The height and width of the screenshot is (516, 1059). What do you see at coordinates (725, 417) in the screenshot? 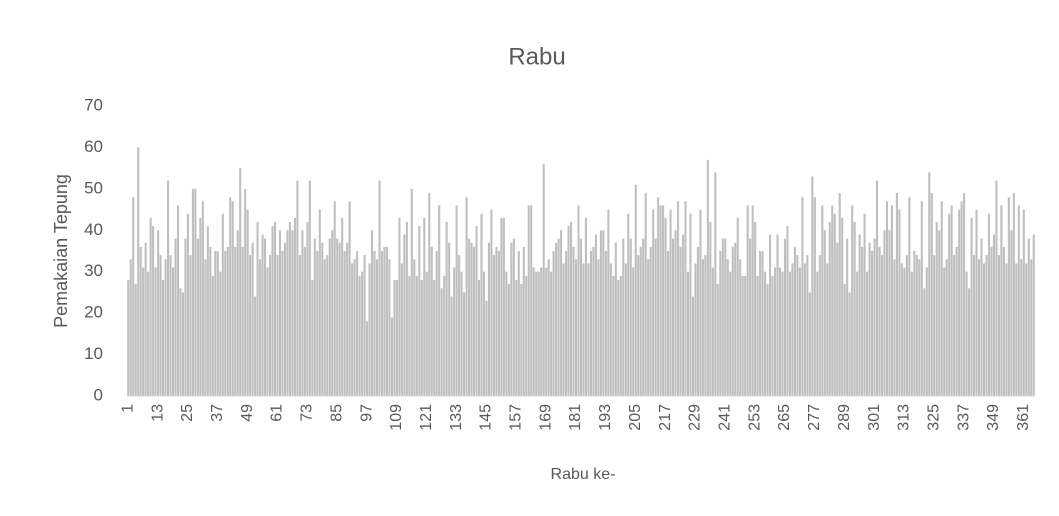
I see `x-tick-label: 241` at bounding box center [725, 417].